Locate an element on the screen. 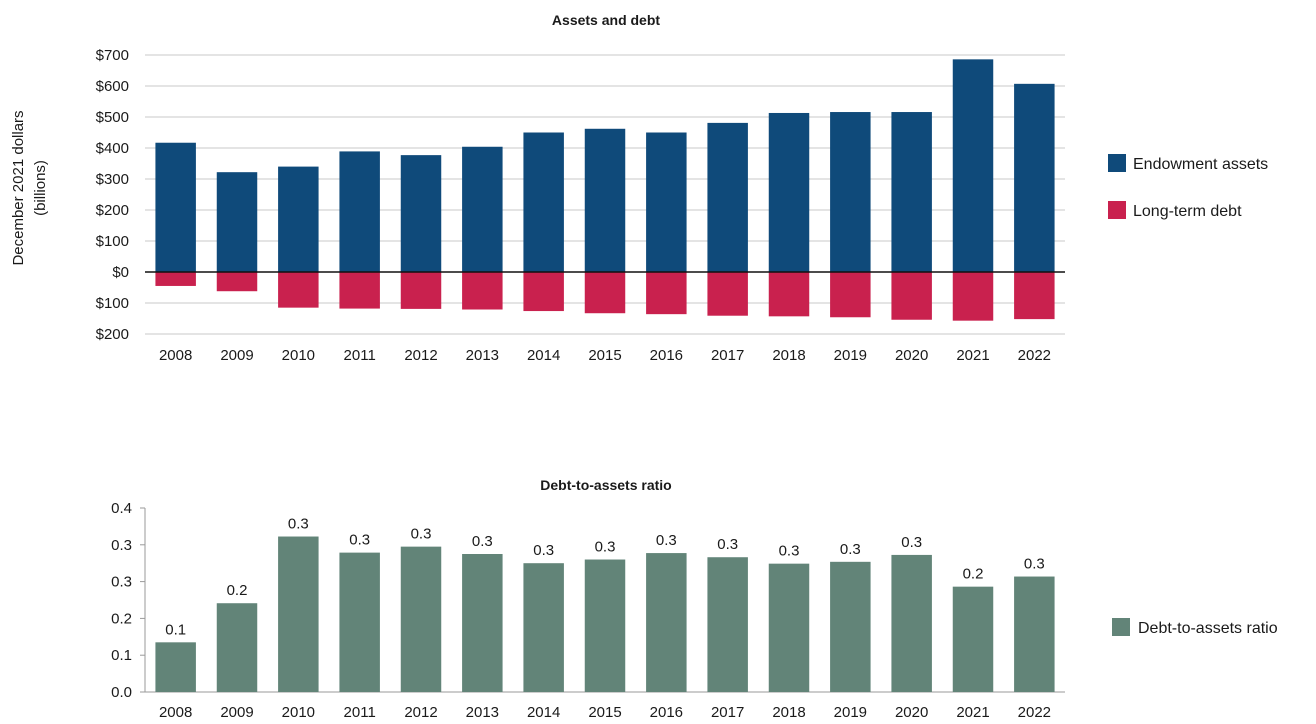 Image resolution: width=1316 pixels, height=724 pixels. chart1-xtick-label: 2013 is located at coordinates (482, 355).